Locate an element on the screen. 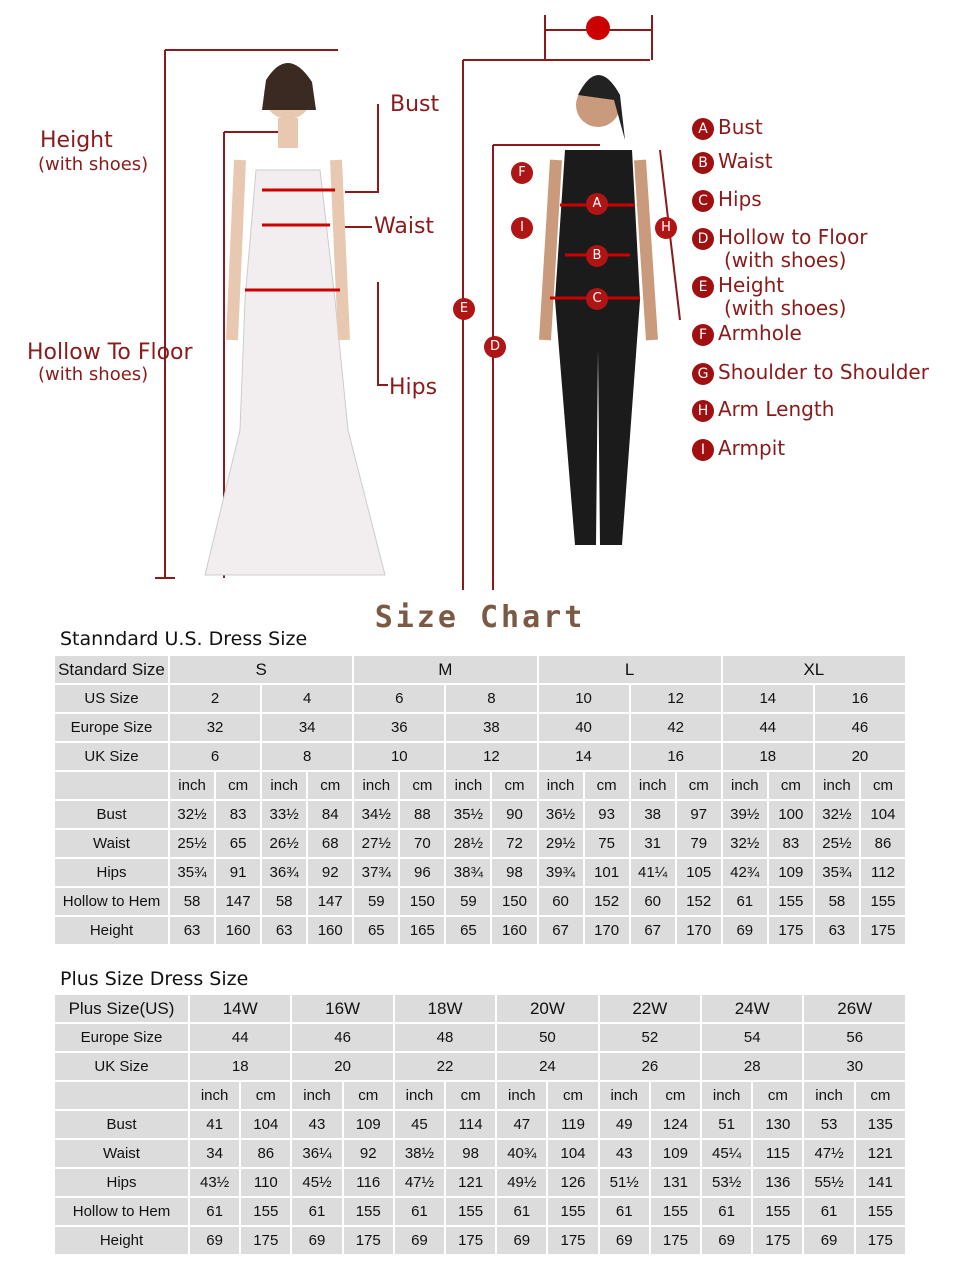 The image size is (960, 1266). size-cell: 14 is located at coordinates (767, 698).